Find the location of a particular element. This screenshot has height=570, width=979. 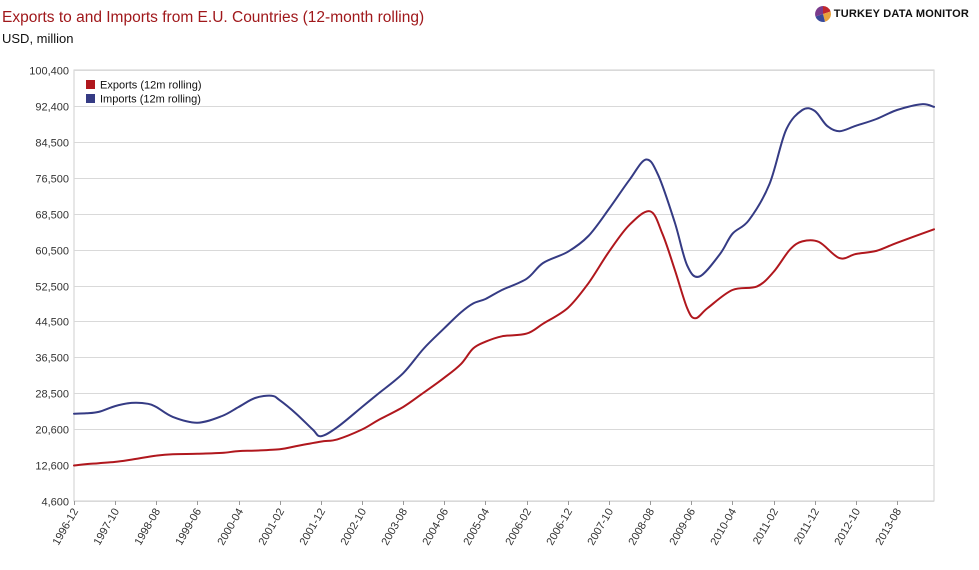

x-tick-label: 1998-08 is located at coordinates (148, 527).